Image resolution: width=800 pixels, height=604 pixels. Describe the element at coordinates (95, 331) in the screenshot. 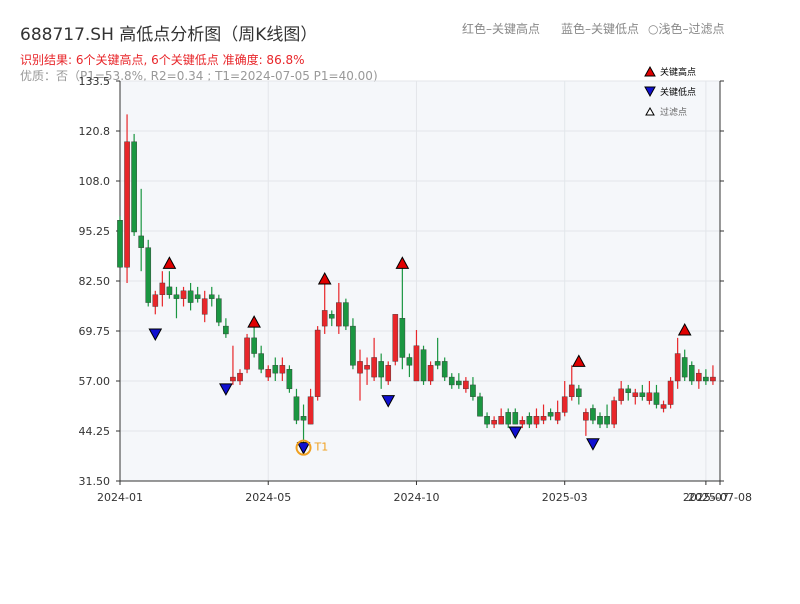

I see `y-tick-label: 69.75` at that location.